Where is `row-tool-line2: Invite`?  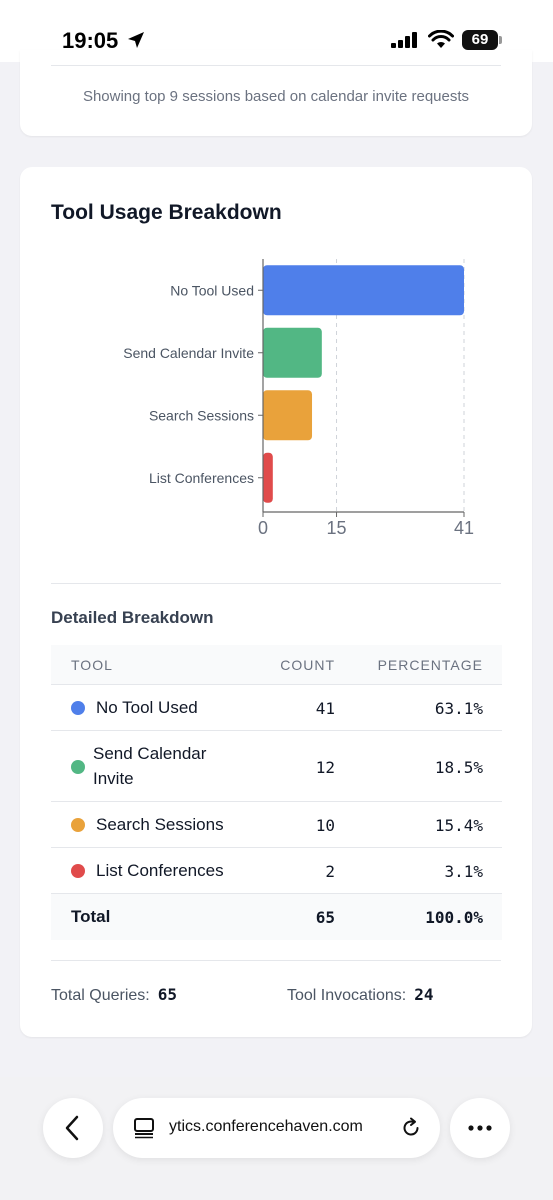
row-tool-line2: Invite is located at coordinates (113, 778).